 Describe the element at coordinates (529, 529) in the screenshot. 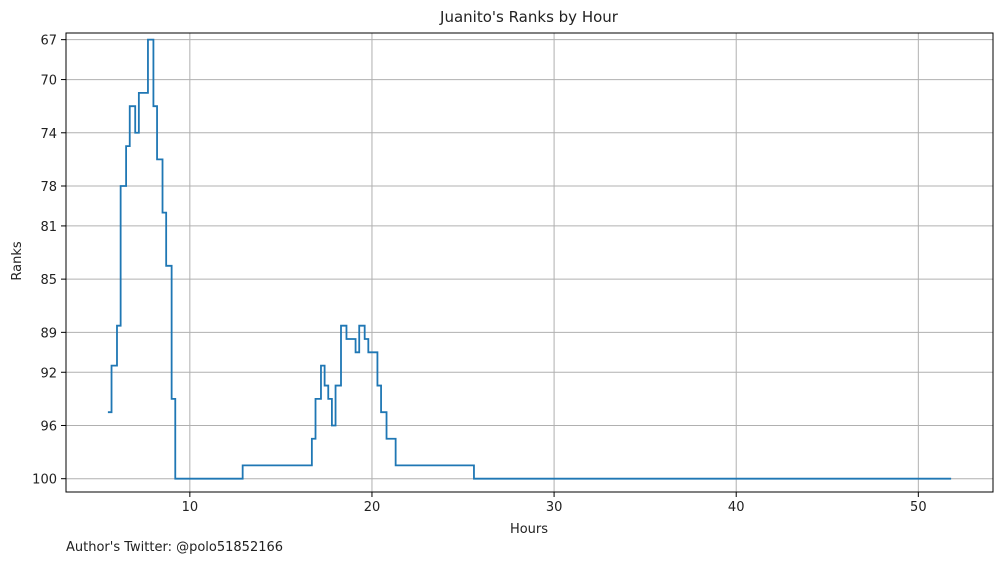

I see `x-axis-label: Hours` at that location.